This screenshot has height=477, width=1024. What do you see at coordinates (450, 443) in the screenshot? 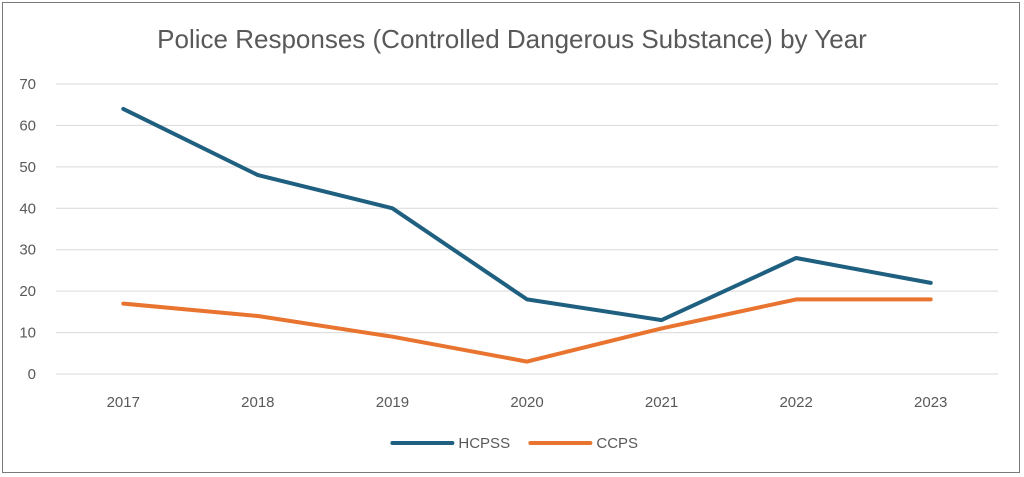
I see `legend-item-hcpss: HCPSS` at bounding box center [450, 443].